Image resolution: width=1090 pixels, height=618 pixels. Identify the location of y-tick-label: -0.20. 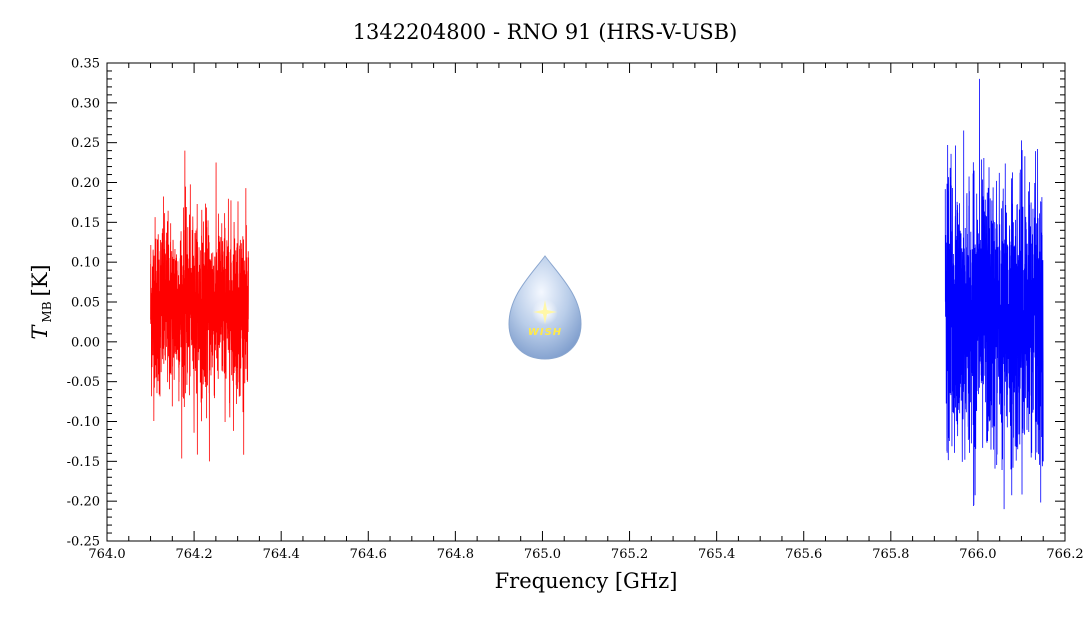
(83, 502).